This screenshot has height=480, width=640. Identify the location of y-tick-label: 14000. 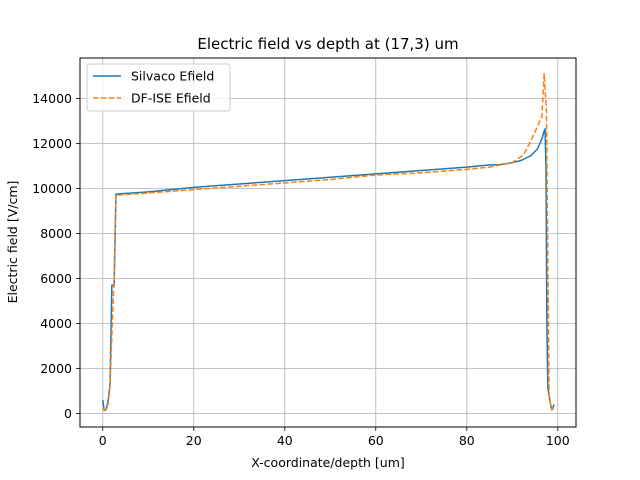
(52, 98).